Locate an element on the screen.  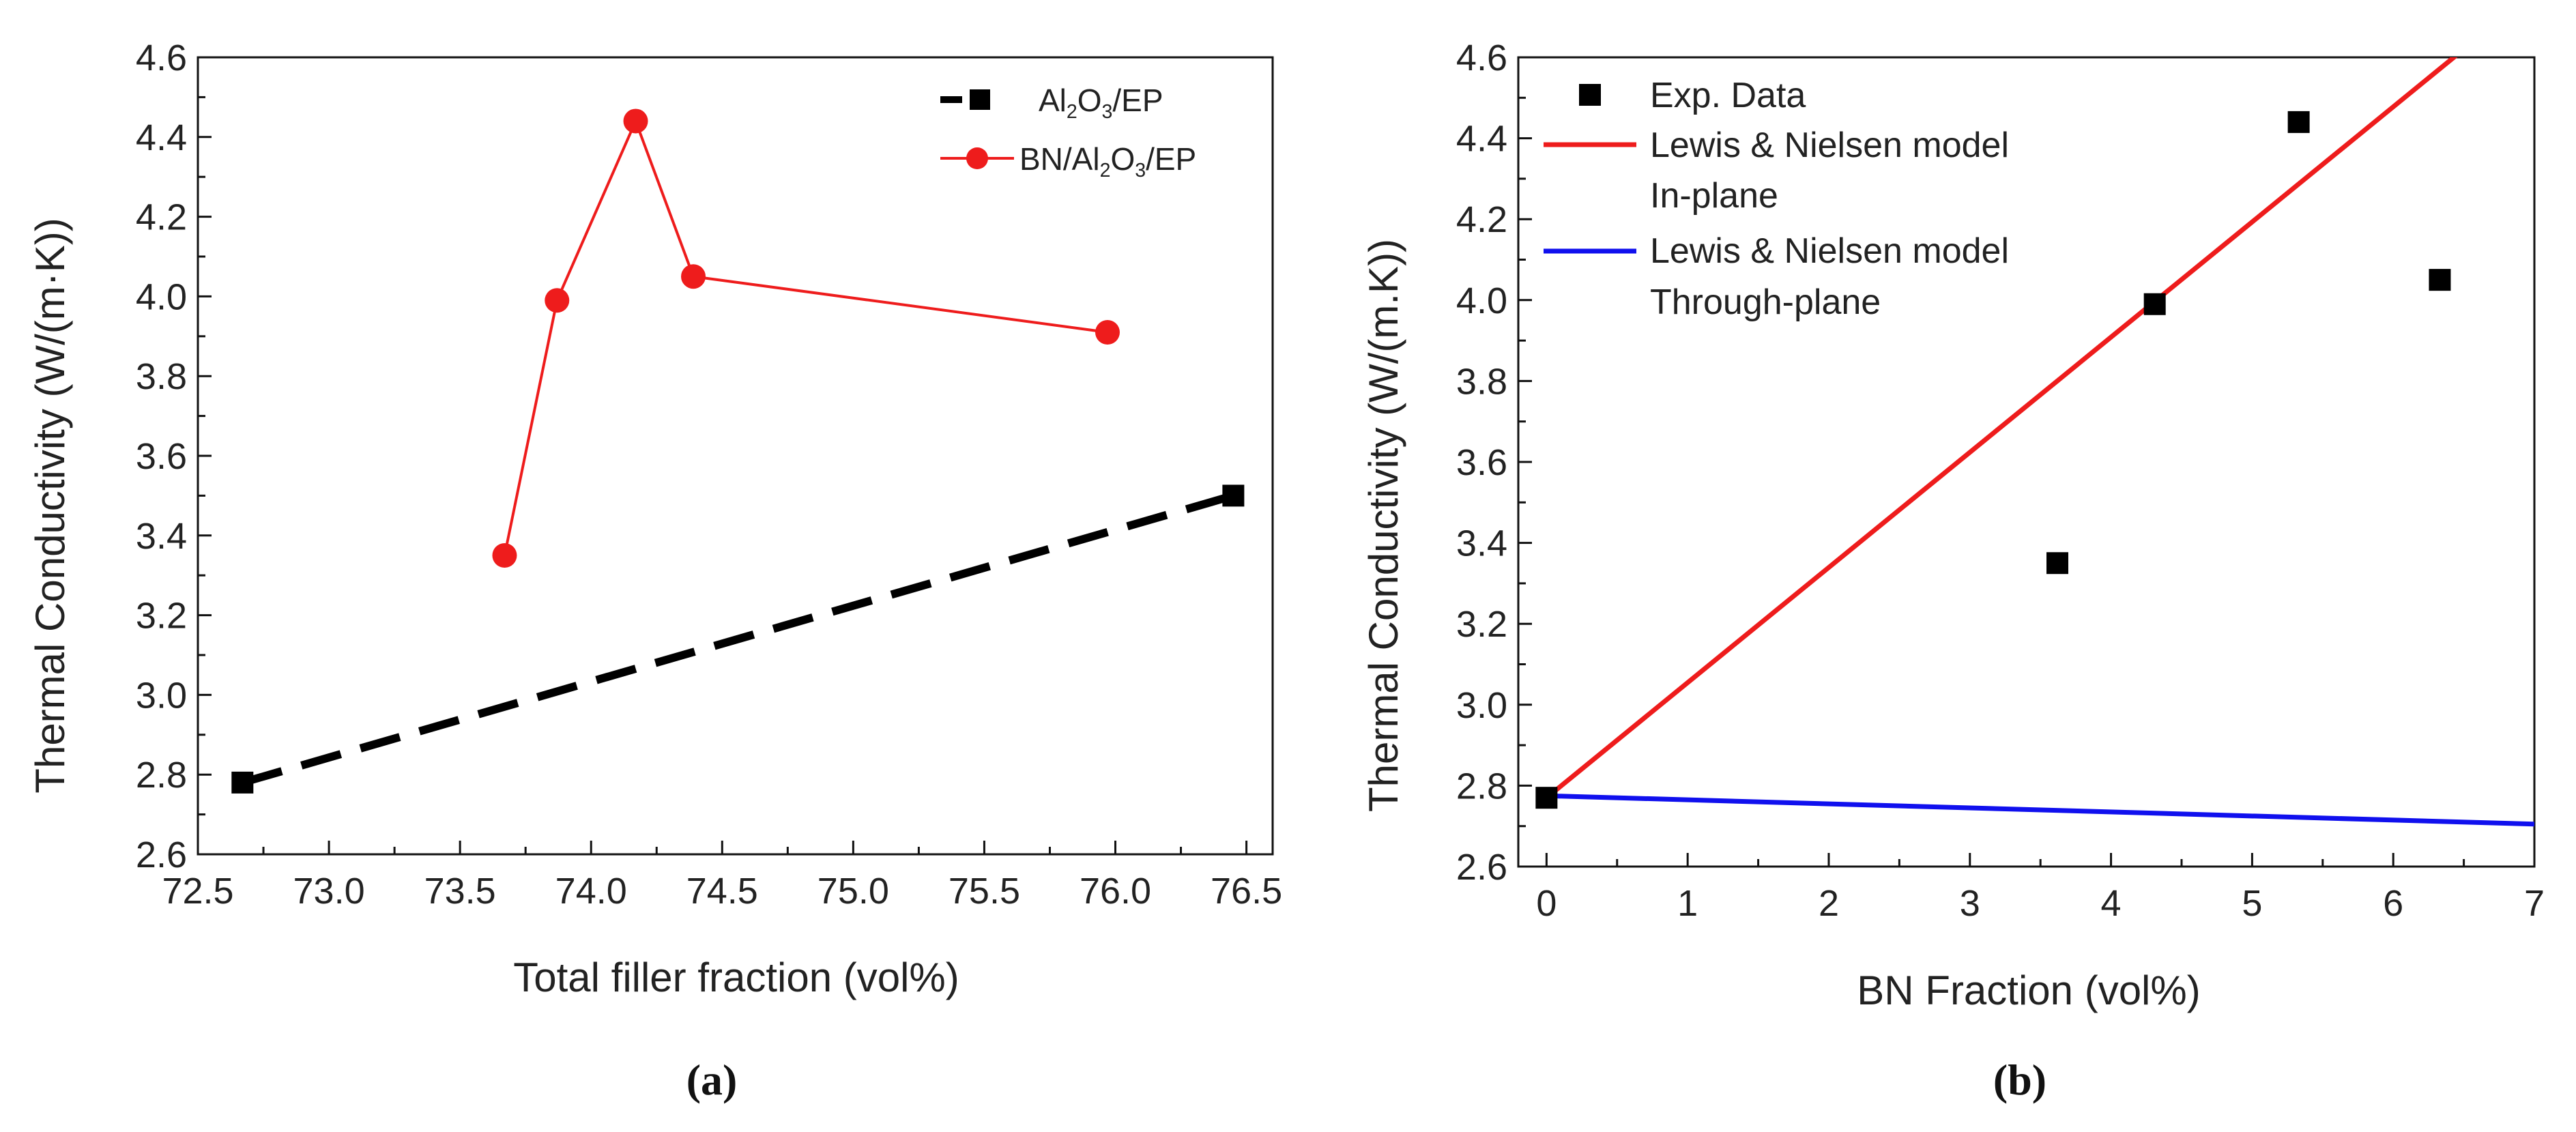
chart-b-legend-label-exp: Exp. Data is located at coordinates (1728, 95).